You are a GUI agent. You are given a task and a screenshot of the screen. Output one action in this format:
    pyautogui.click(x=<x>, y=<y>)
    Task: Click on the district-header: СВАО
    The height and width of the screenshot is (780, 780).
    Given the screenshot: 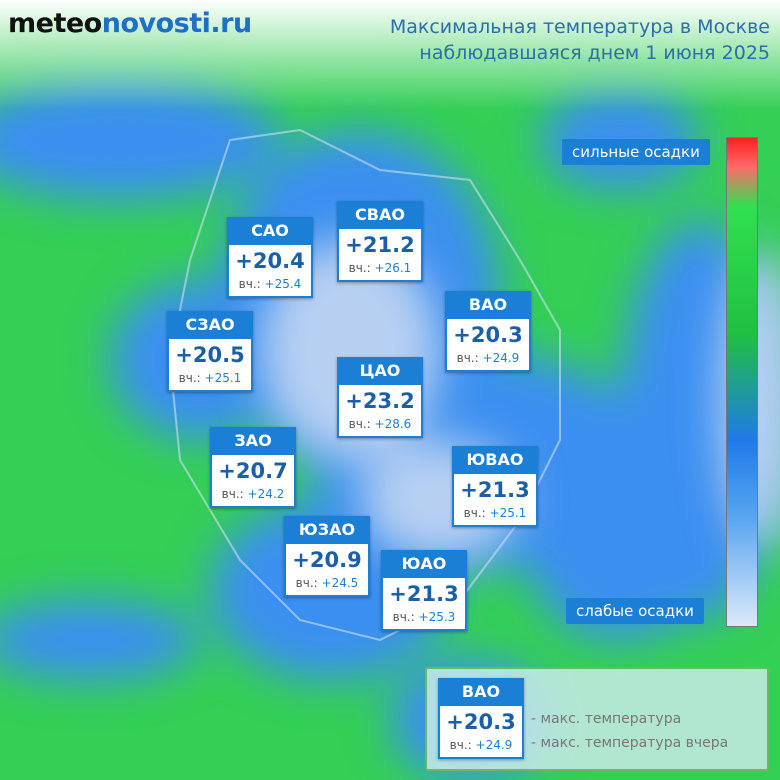 What is the action you would take?
    pyautogui.click(x=380, y=215)
    